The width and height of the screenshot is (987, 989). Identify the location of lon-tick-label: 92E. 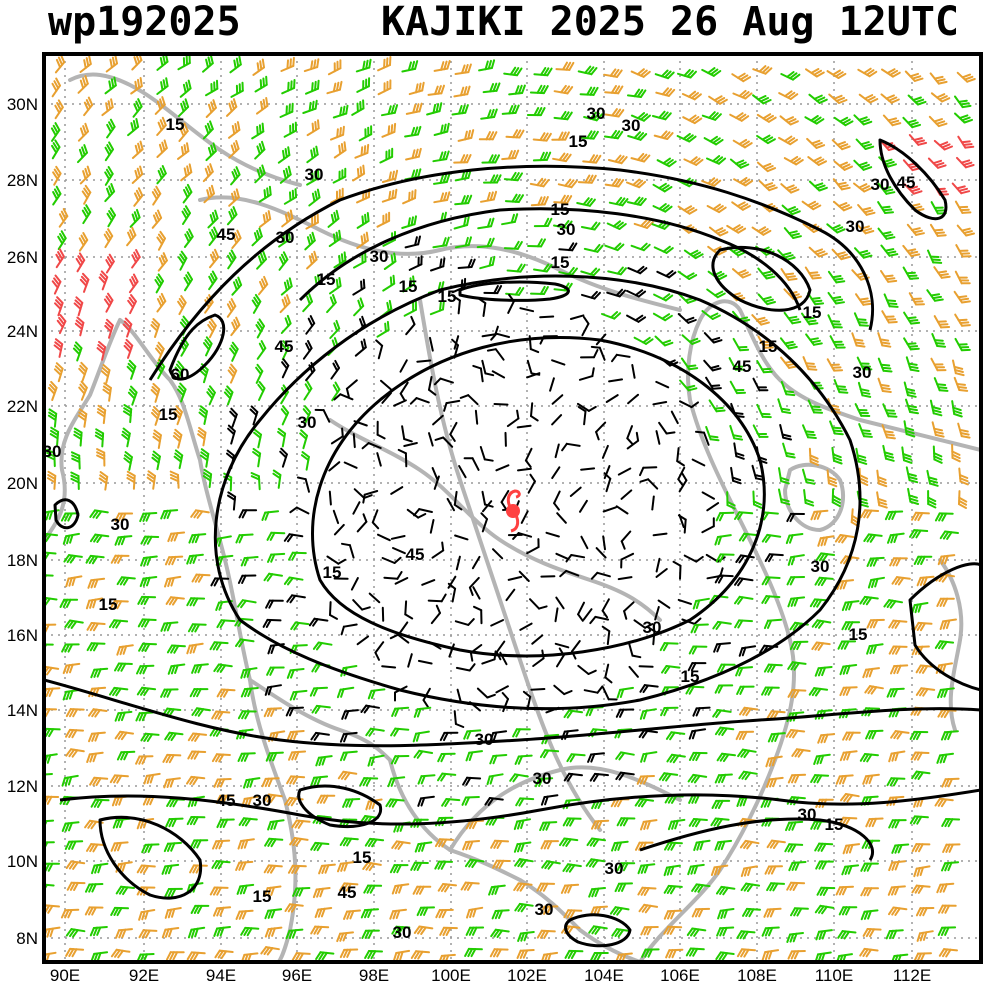
(144, 975).